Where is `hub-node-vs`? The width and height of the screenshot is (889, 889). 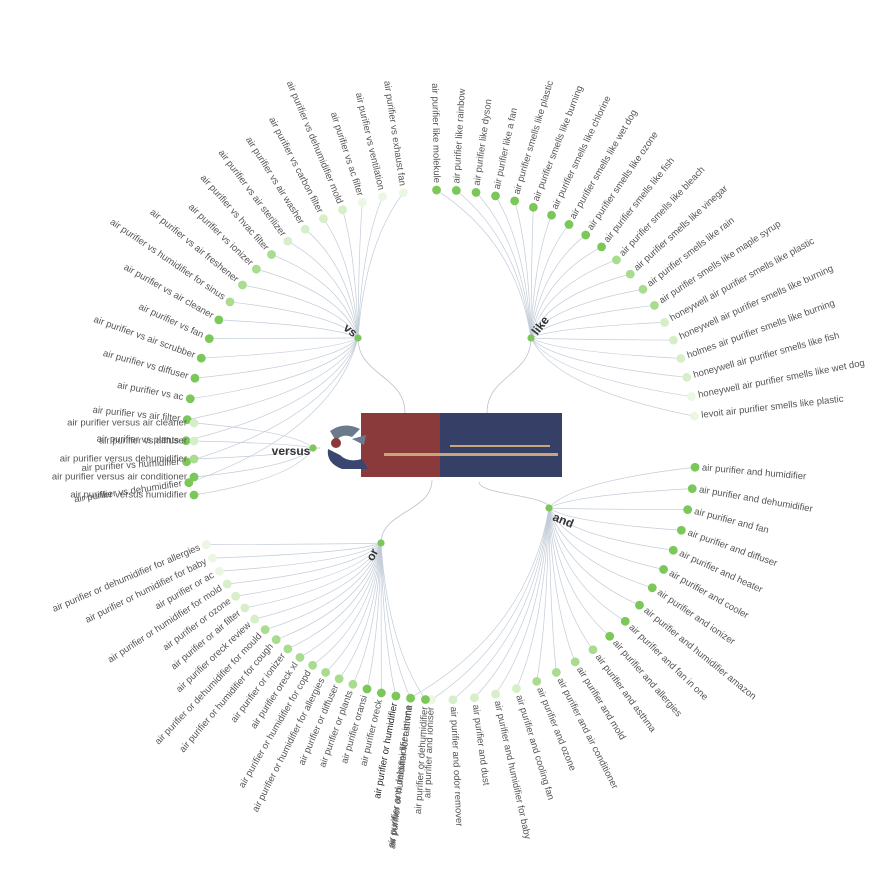
hub-node-vs is located at coordinates (358, 338).